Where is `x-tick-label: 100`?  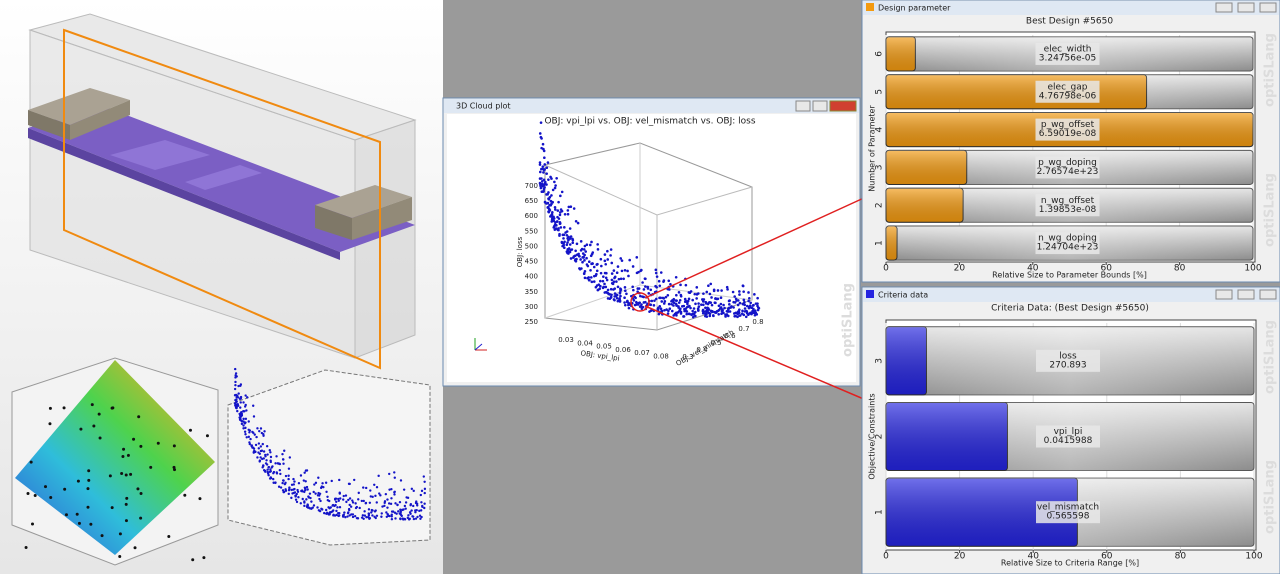
x-tick-label: 100 is located at coordinates (1253, 557).